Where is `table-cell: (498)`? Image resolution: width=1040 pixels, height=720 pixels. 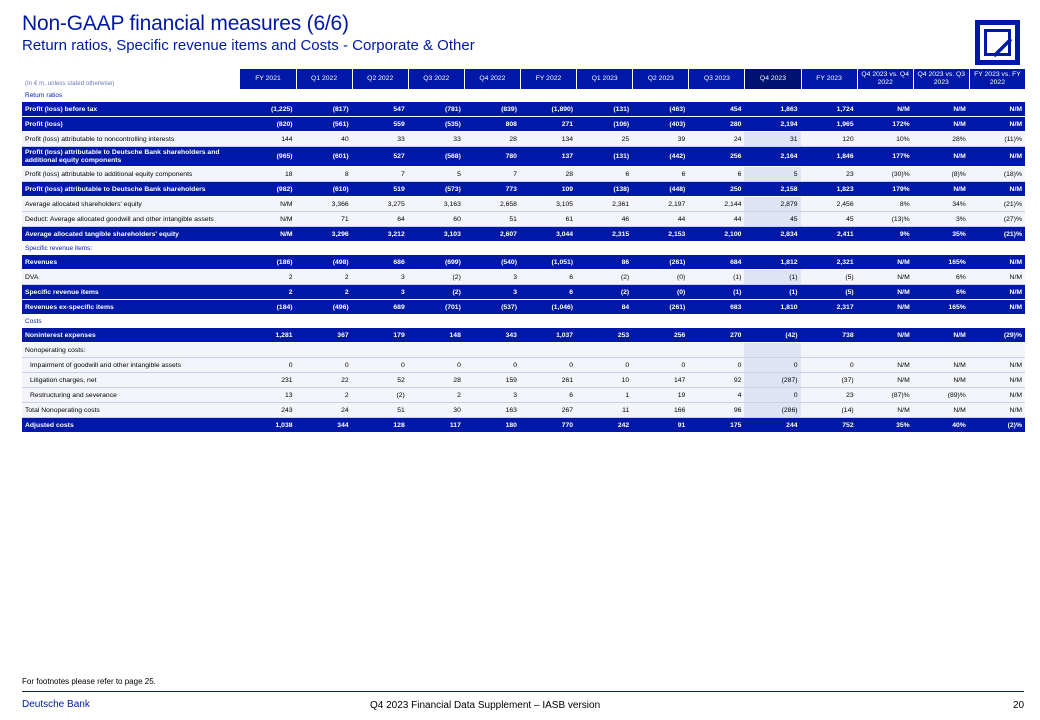 table-cell: (498) is located at coordinates (323, 262).